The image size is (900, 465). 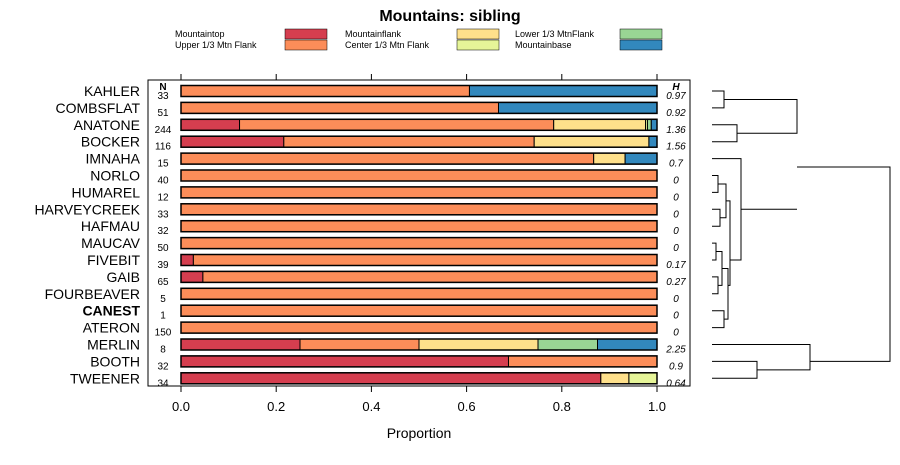 What do you see at coordinates (105, 378) in the screenshot?
I see `category-label: TWEENER` at bounding box center [105, 378].